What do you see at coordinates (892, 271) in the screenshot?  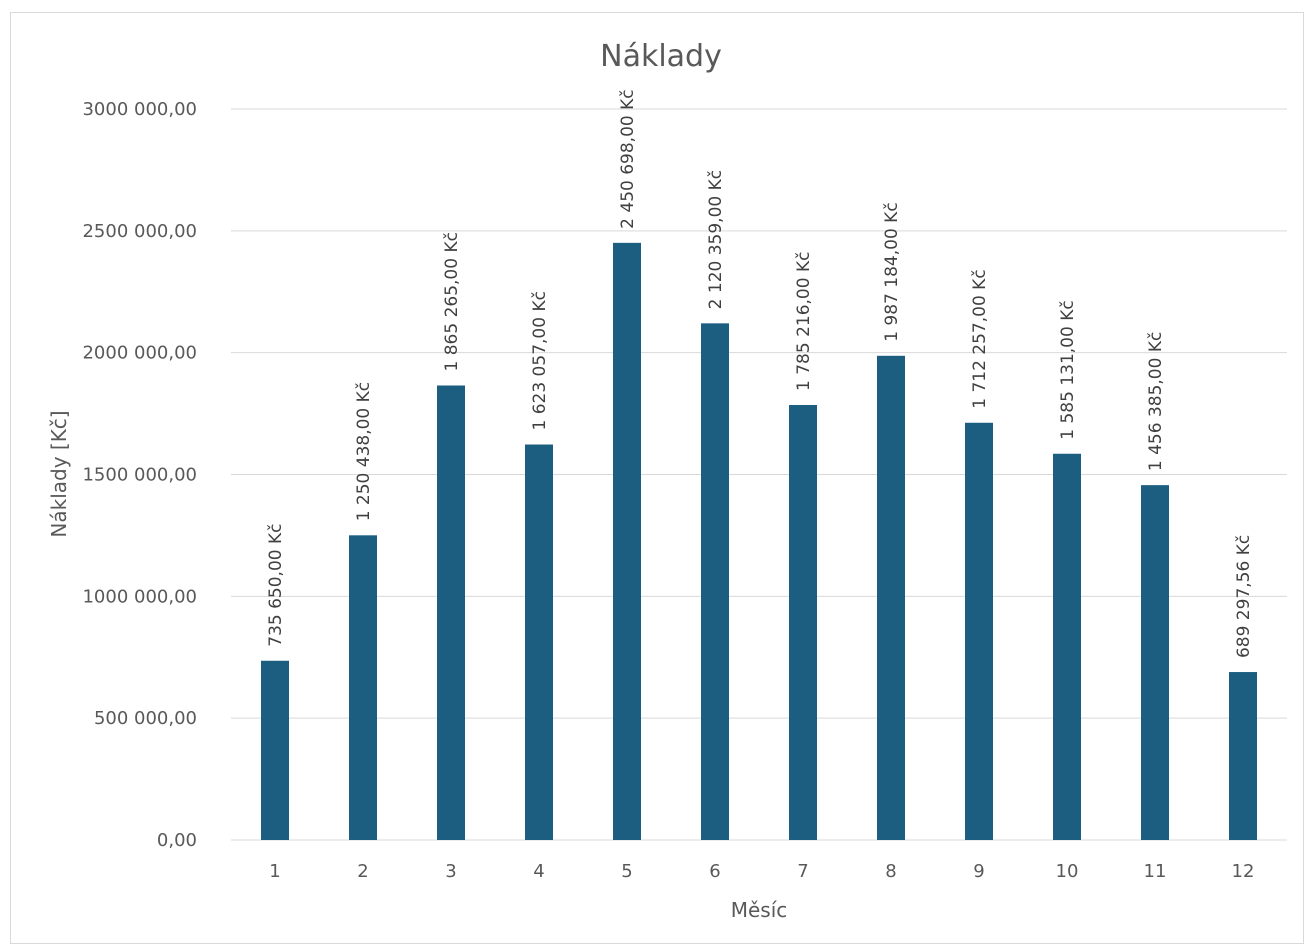 I see `data-label: 1 987 184,00 Kč` at bounding box center [892, 271].